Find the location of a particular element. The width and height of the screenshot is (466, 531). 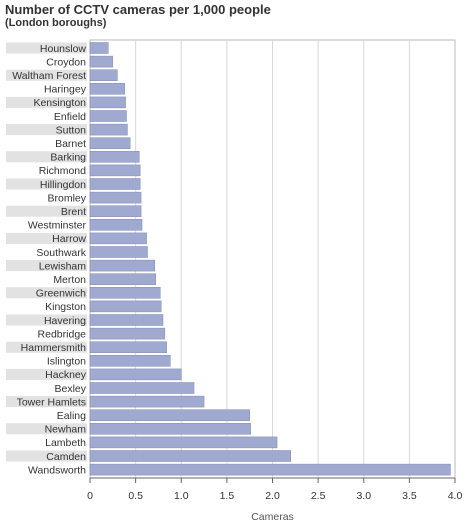

x-tick-label: 0 is located at coordinates (90, 496).